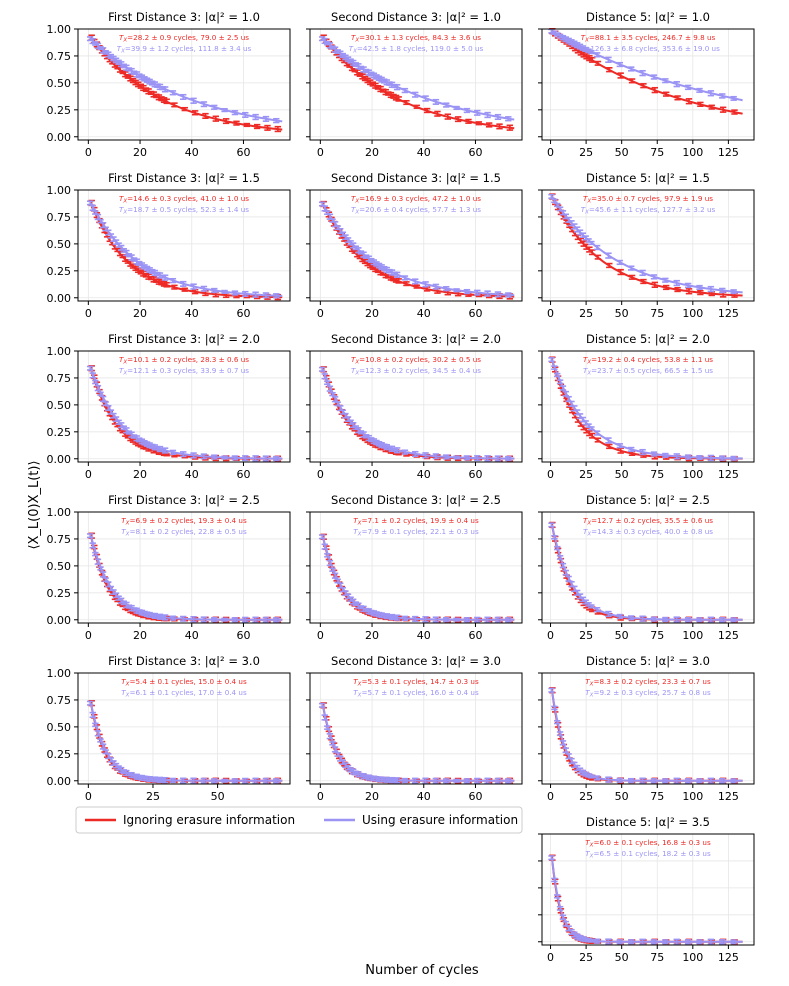 The image size is (789, 986). I want to click on fit-annotation: TX=10.8 ± 0.2 cycles, 30.2 ± 0.5 us, so click(416, 360).